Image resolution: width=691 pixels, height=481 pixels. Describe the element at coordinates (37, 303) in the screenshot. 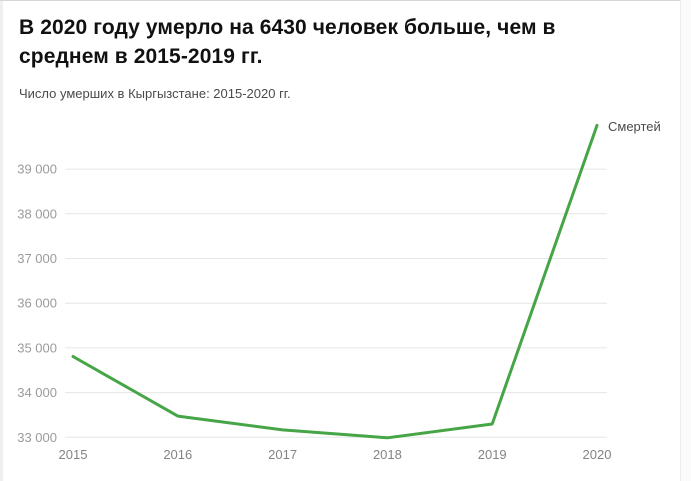

I see `y-tick-label: 36 000` at that location.